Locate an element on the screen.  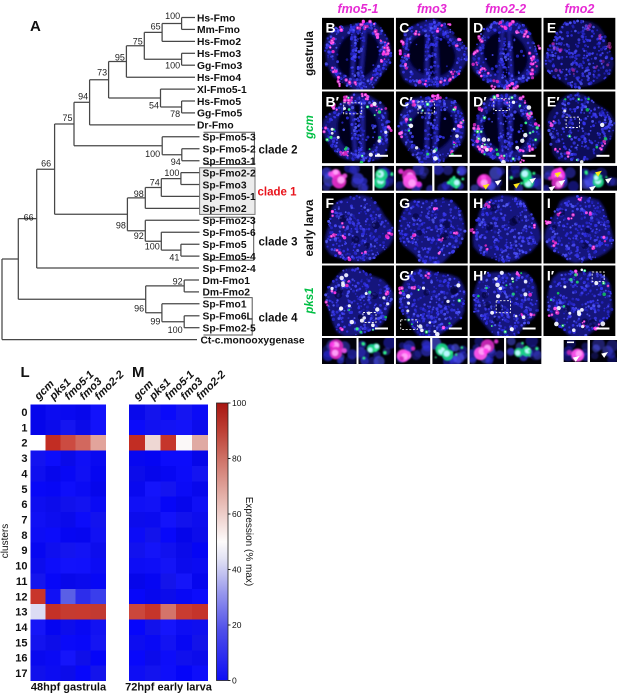
svg-text: Sp-Fmo2-4 is located at coordinates (229, 269).